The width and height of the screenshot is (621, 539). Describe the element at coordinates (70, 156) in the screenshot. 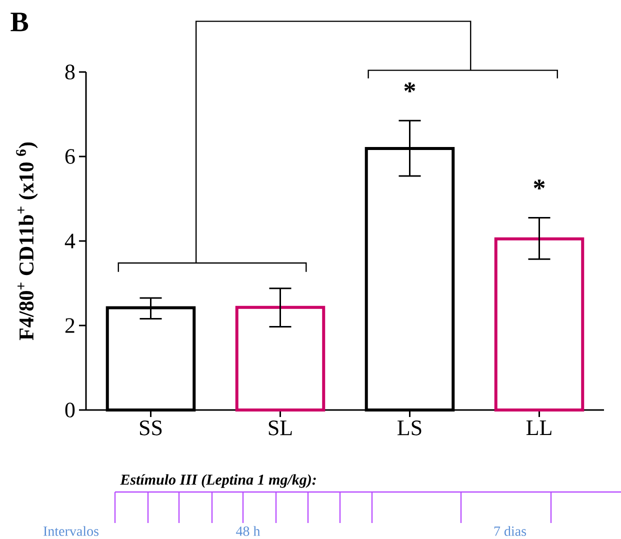

I see `y-tick-label: 6` at that location.